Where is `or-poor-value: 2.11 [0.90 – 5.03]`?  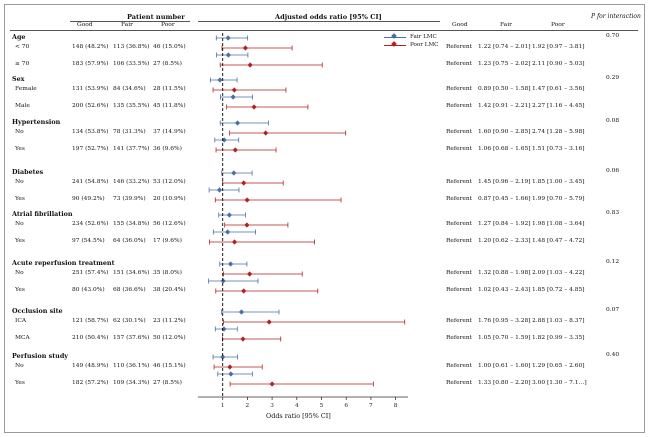 or-poor-value: 2.11 [0.90 – 5.03] is located at coordinates (558, 64).